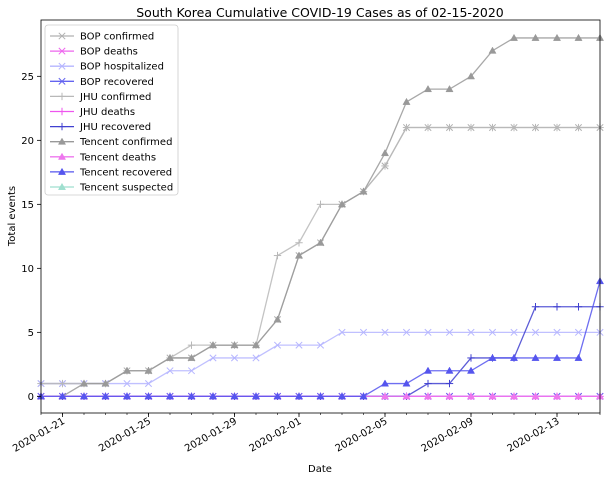 This screenshot has height=484, width=606. I want to click on x-tick-label: 2020-01-29, so click(211, 435).